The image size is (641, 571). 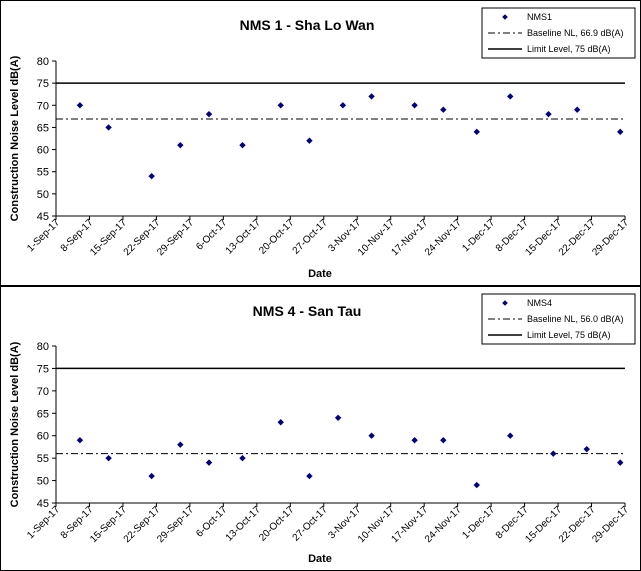 What do you see at coordinates (539, 303) in the screenshot?
I see `legend-label: NMS4` at bounding box center [539, 303].